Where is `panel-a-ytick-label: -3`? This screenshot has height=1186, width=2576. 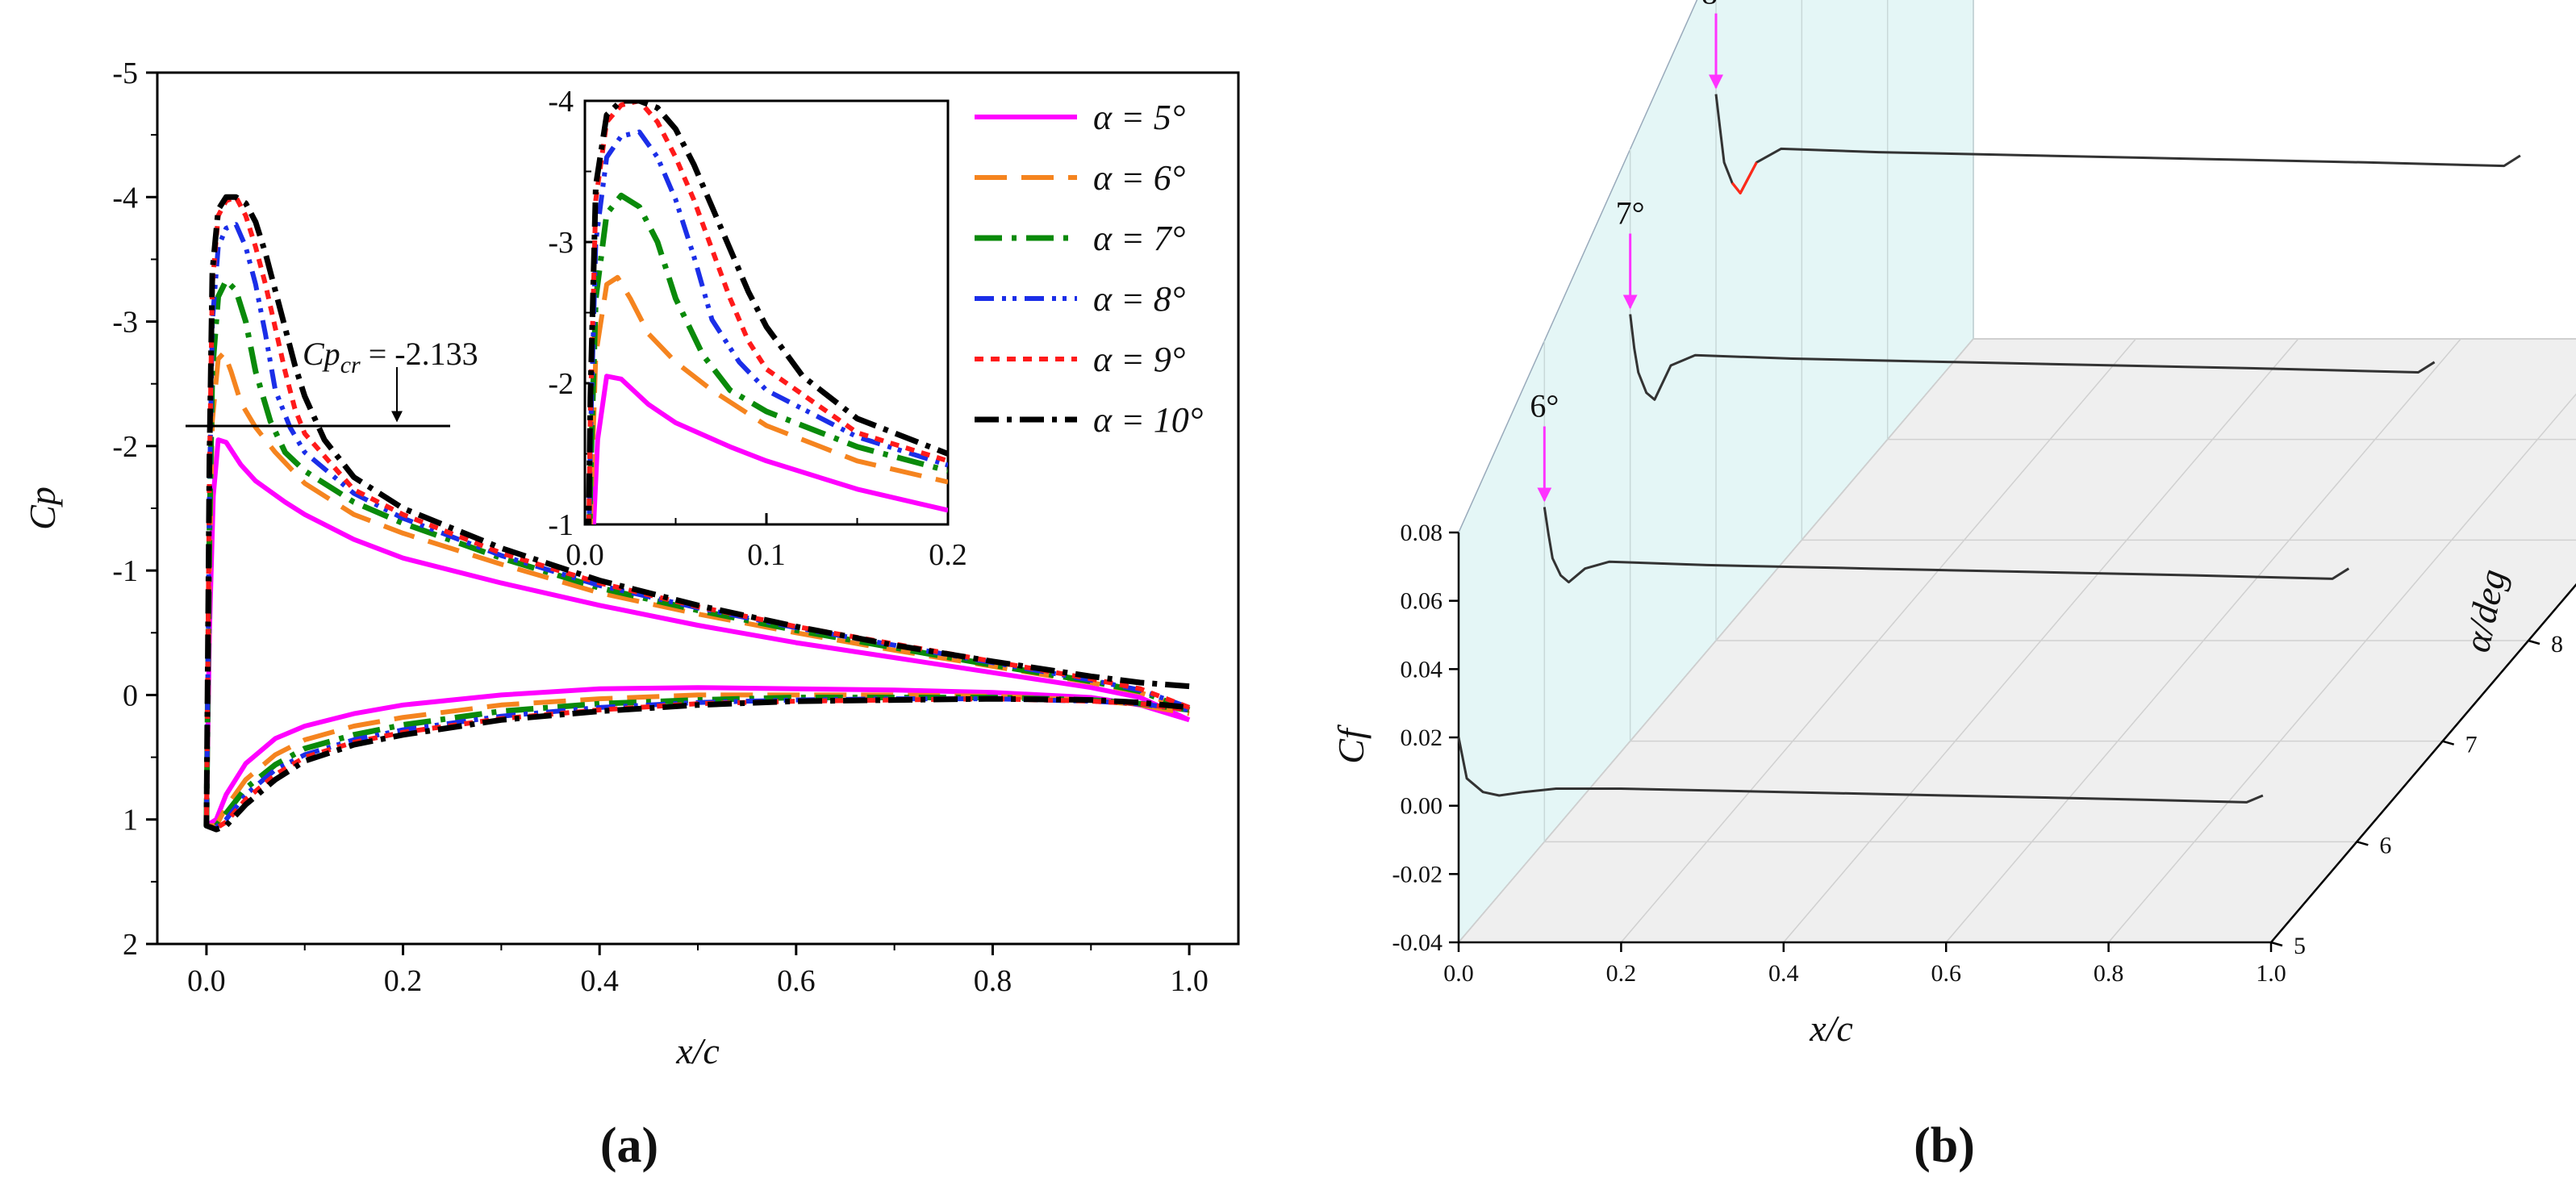
panel-a-ytick-label: -3 is located at coordinates (125, 323).